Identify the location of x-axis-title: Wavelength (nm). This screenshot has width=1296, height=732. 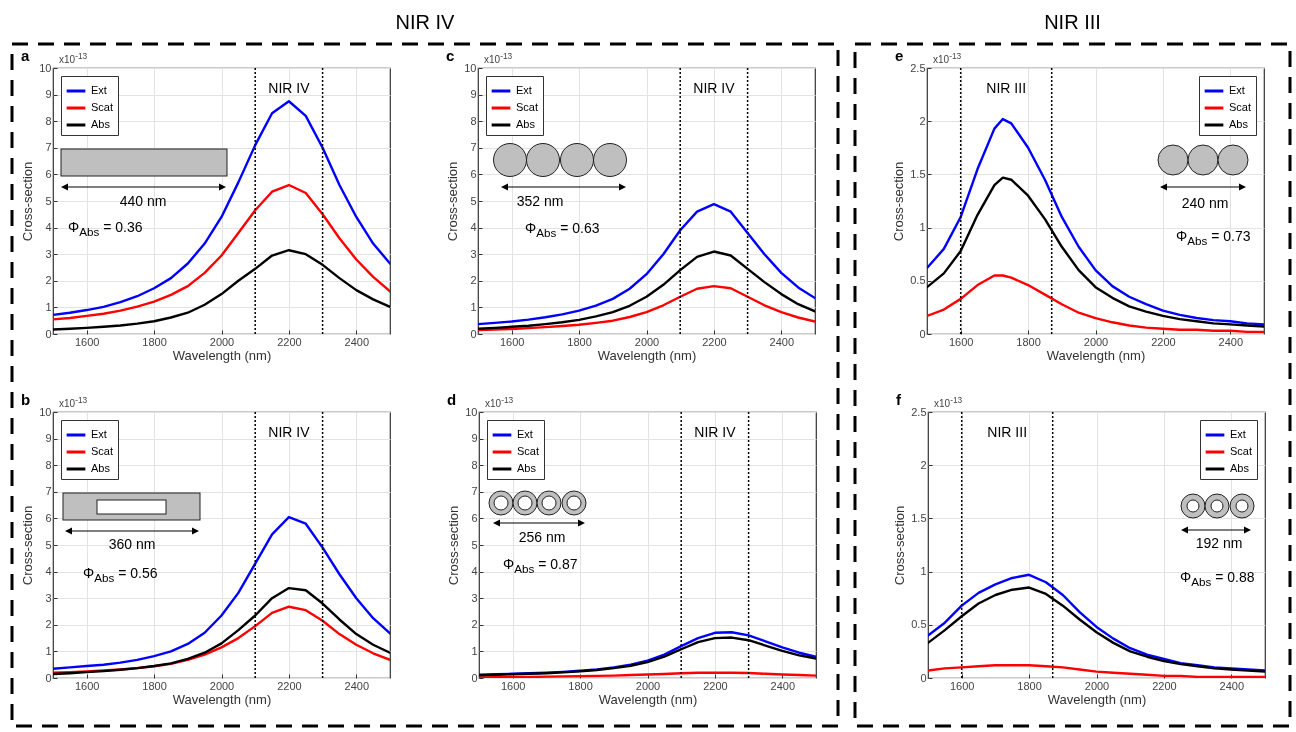
(648, 699).